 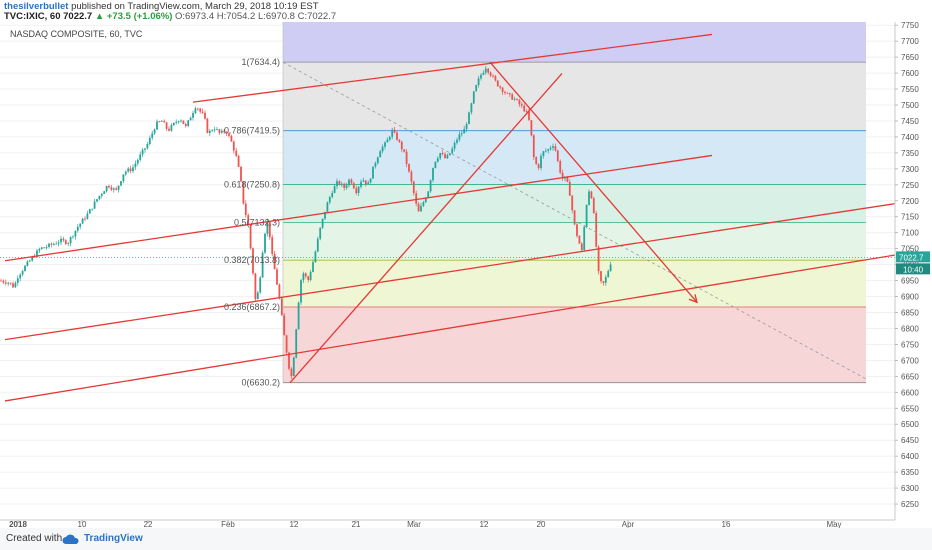 What do you see at coordinates (452, 68) in the screenshot?
I see `trendline-upper` at bounding box center [452, 68].